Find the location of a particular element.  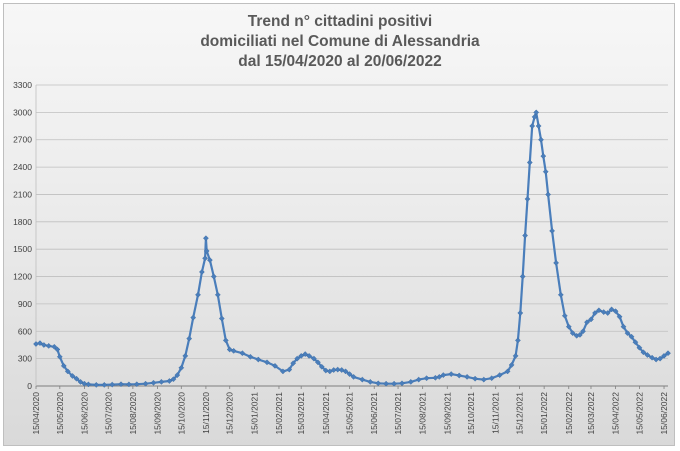

x-tick-label: 15/02/2022 is located at coordinates (569, 413).